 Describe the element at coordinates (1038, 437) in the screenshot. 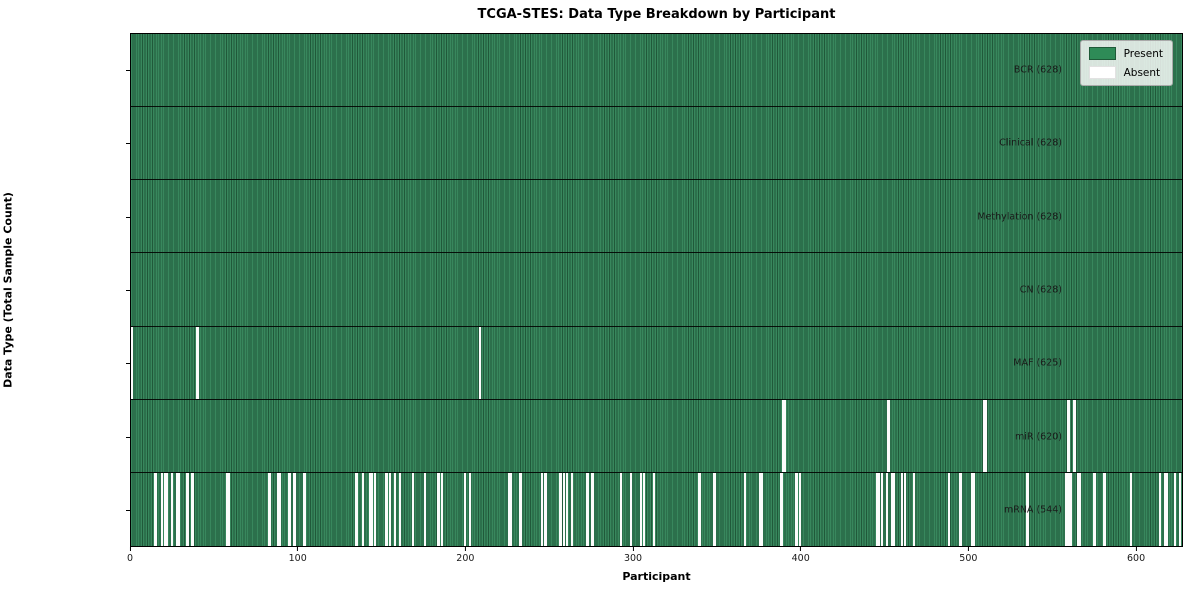

I see `y-tick-label-miR: miR (620)` at that location.